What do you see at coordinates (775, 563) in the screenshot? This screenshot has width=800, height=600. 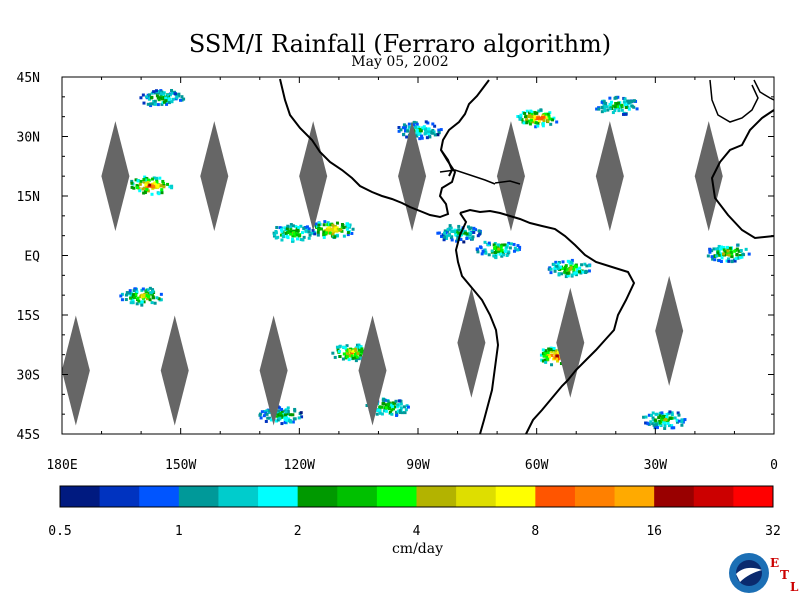 I see `etl-letter-e: E` at bounding box center [775, 563].